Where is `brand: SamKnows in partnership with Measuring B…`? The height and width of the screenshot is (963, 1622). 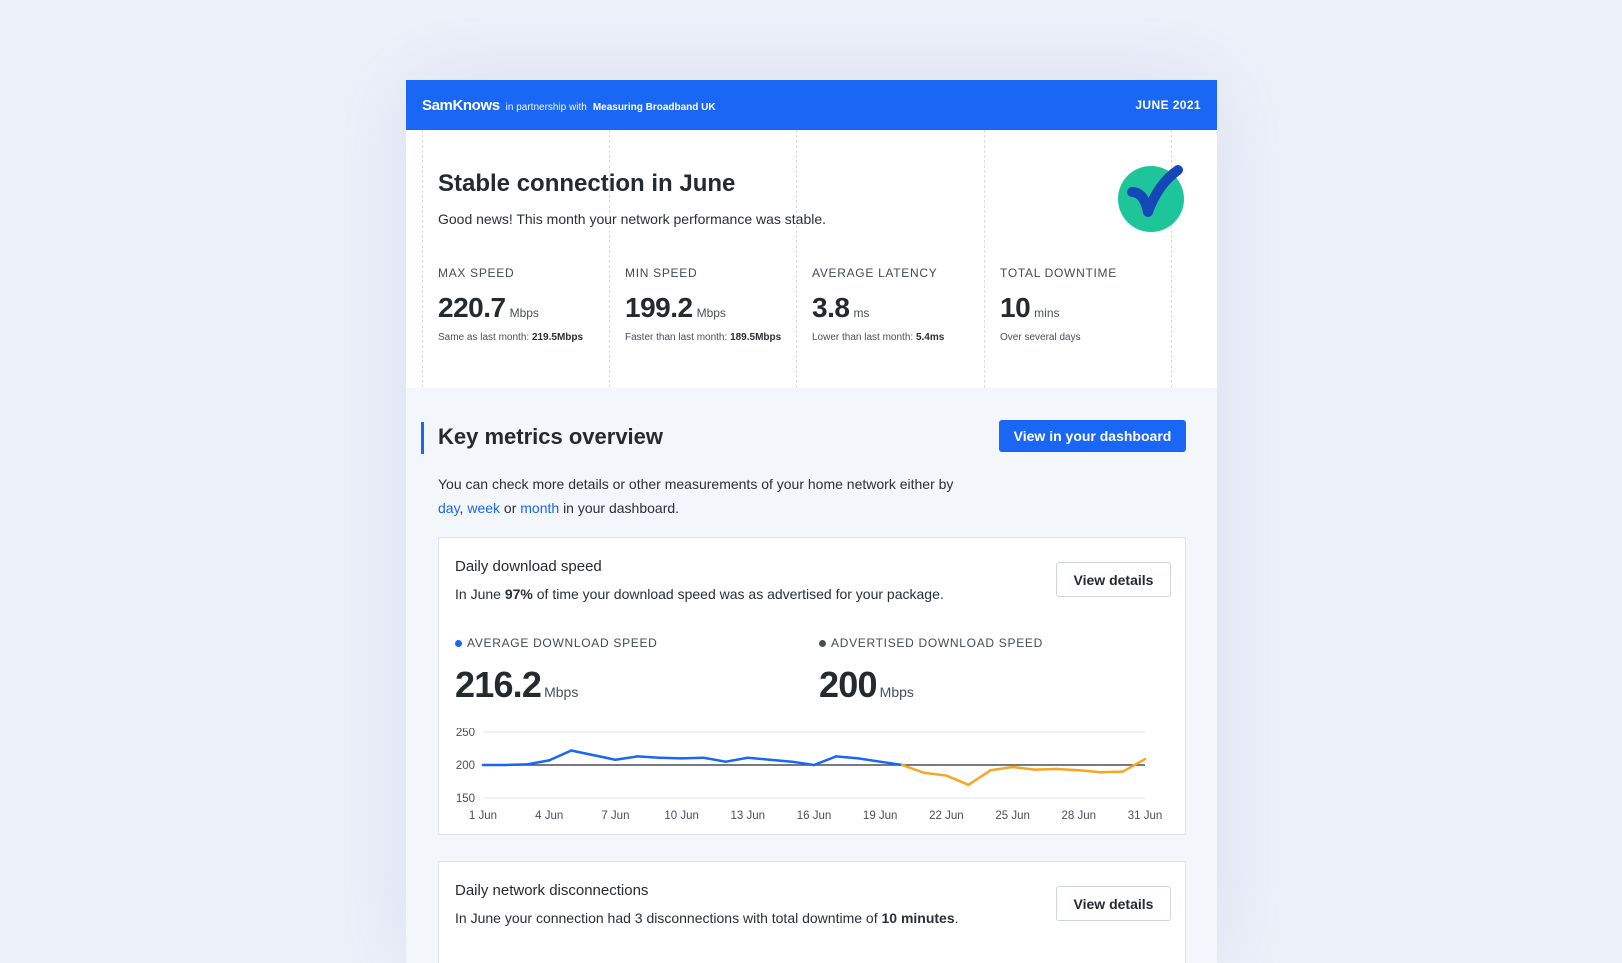
brand: SamKnows in partnership with Measuring B… is located at coordinates (569, 105).